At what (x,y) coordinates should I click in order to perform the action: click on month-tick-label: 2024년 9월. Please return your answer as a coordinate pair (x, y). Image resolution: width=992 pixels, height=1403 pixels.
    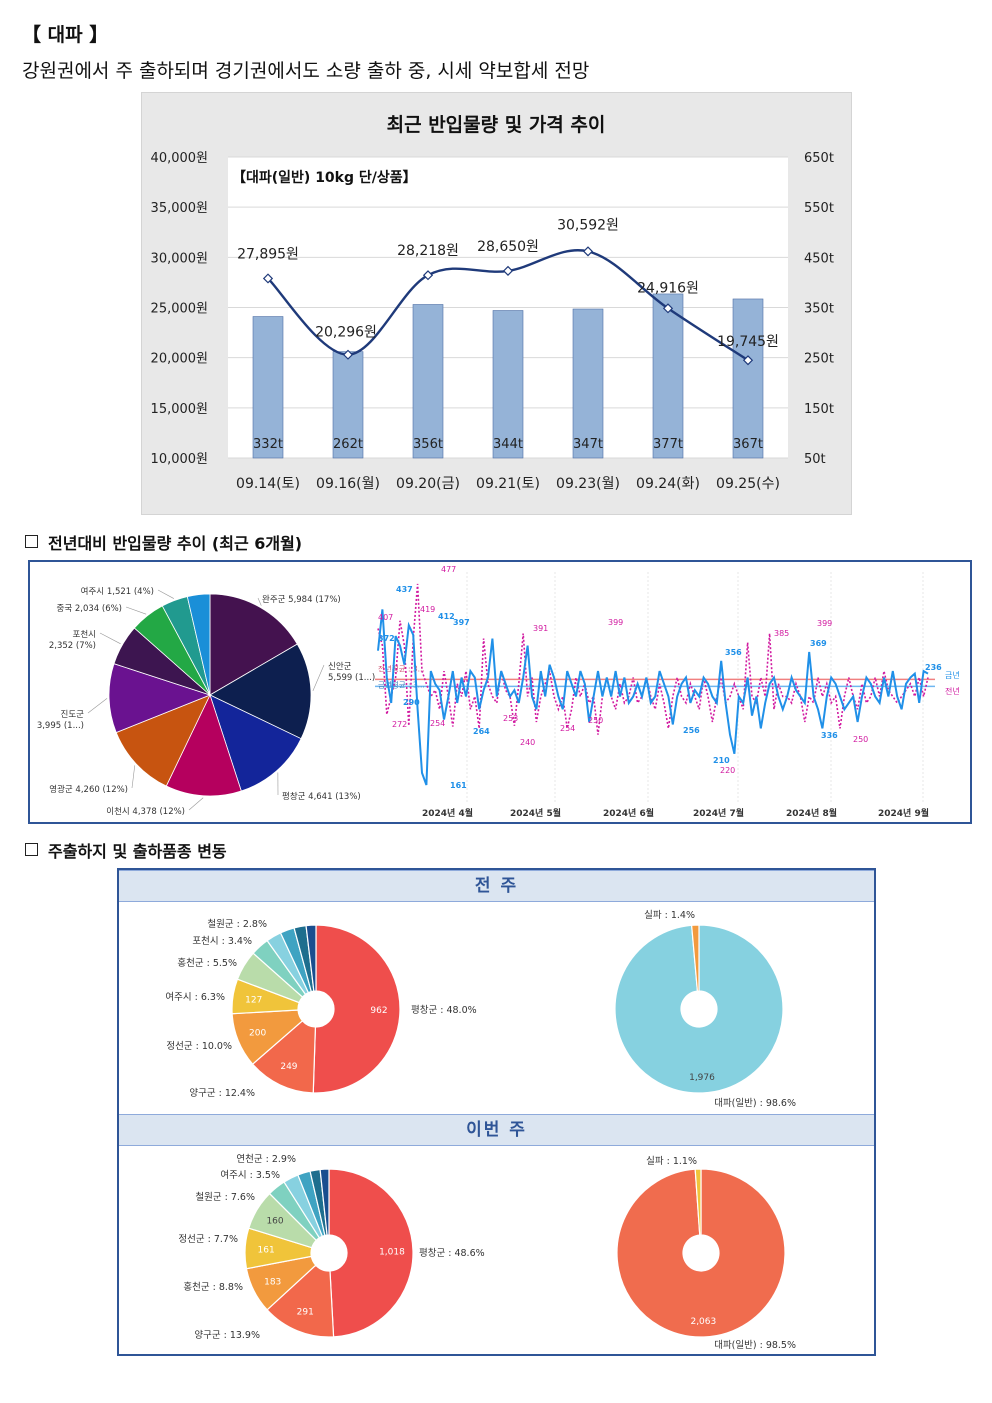
    Looking at the image, I should click on (903, 813).